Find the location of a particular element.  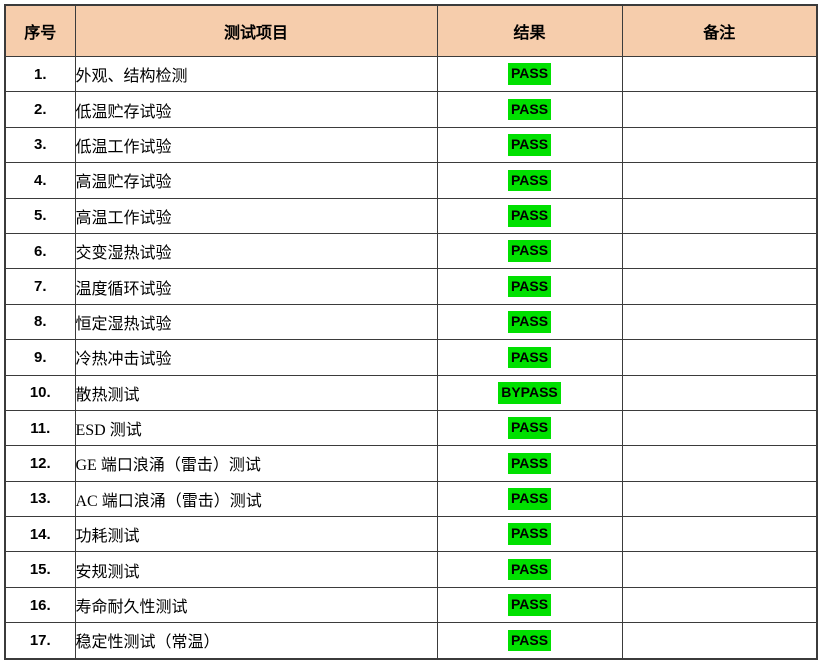

header-row: 序号 测试项目 结果 备注 is located at coordinates (411, 30).